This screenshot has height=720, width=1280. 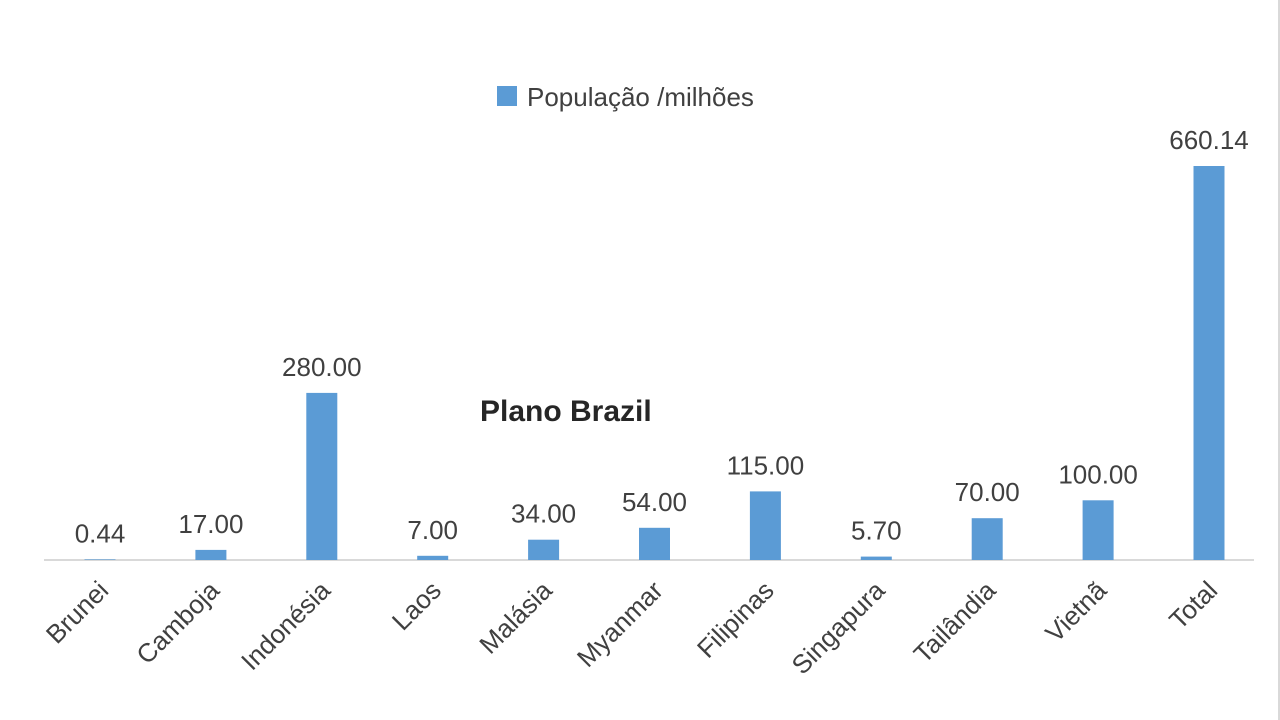 I want to click on data-label-singapura: 5.70, so click(x=876, y=531).